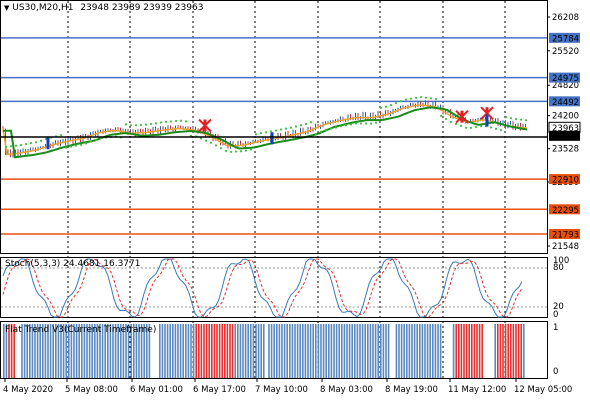  What do you see at coordinates (262, 288) in the screenshot?
I see `stoch-main-line` at bounding box center [262, 288].